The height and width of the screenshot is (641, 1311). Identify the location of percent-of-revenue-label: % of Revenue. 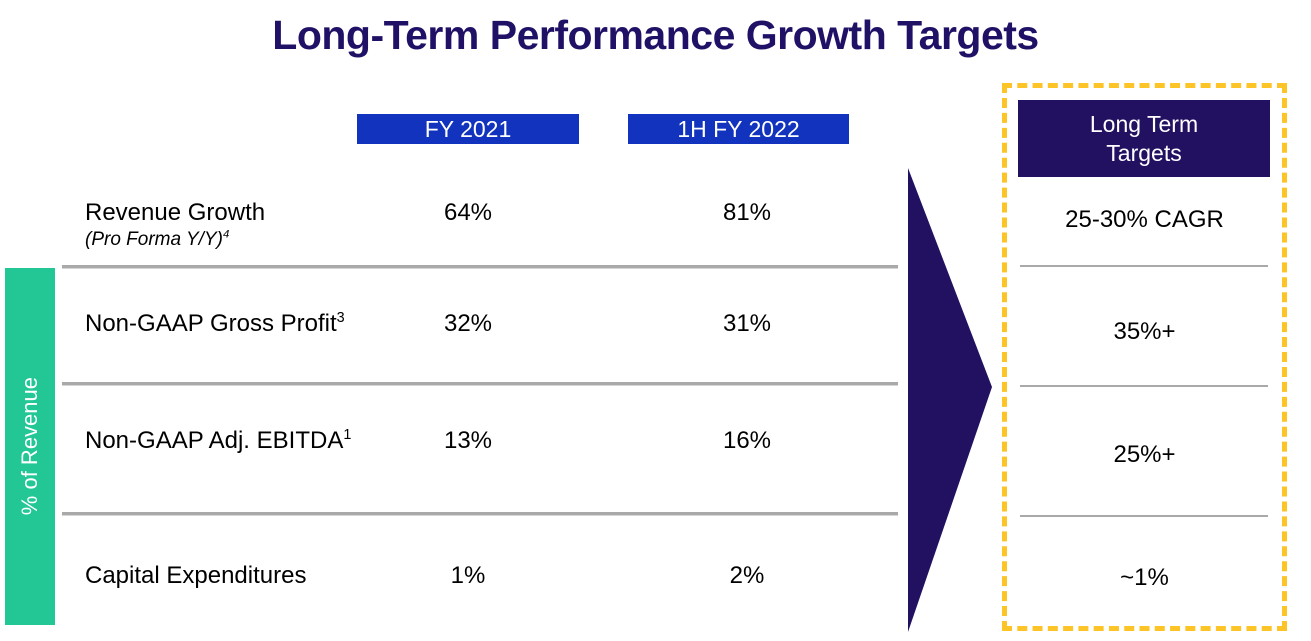
(29, 446).